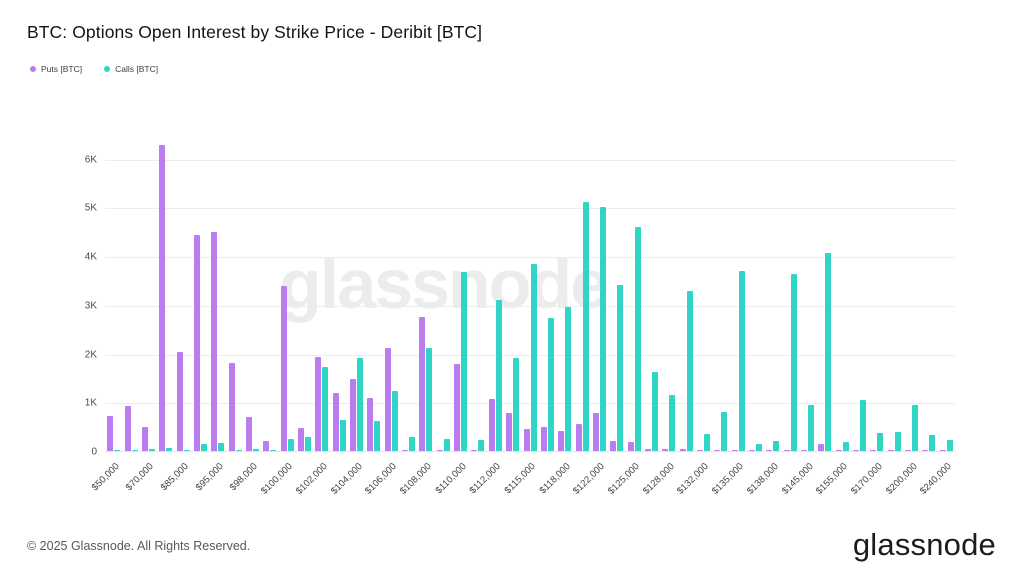 The width and height of the screenshot is (1024, 576). What do you see at coordinates (33, 69) in the screenshot?
I see `puts-legend-dot-icon` at bounding box center [33, 69].